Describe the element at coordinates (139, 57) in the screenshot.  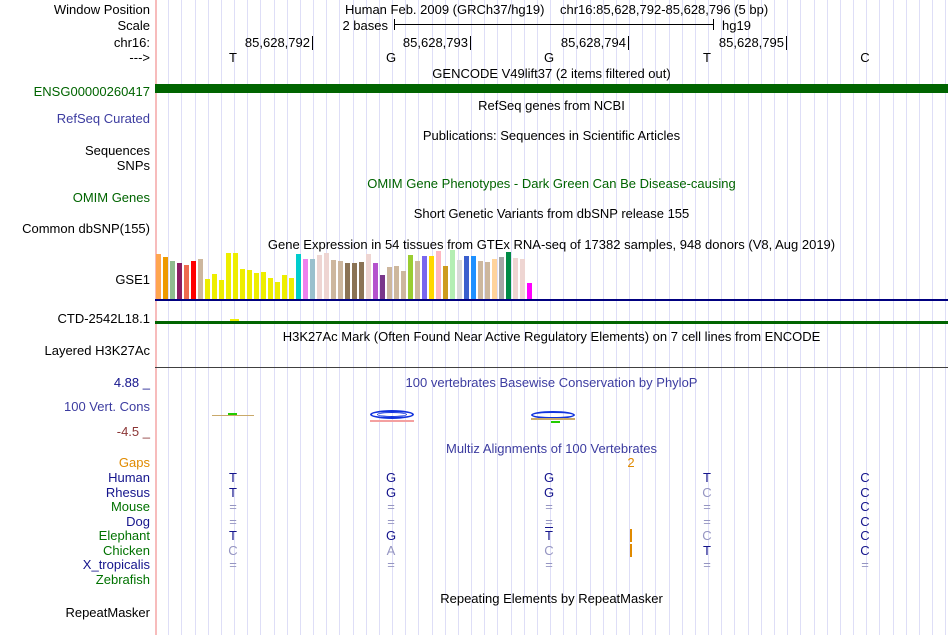
I see `direction-arrow: --->` at that location.